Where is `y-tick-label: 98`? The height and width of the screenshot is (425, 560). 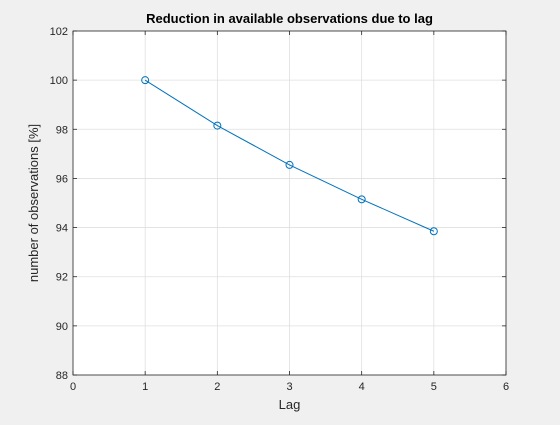
y-tick-label: 98 is located at coordinates (62, 130).